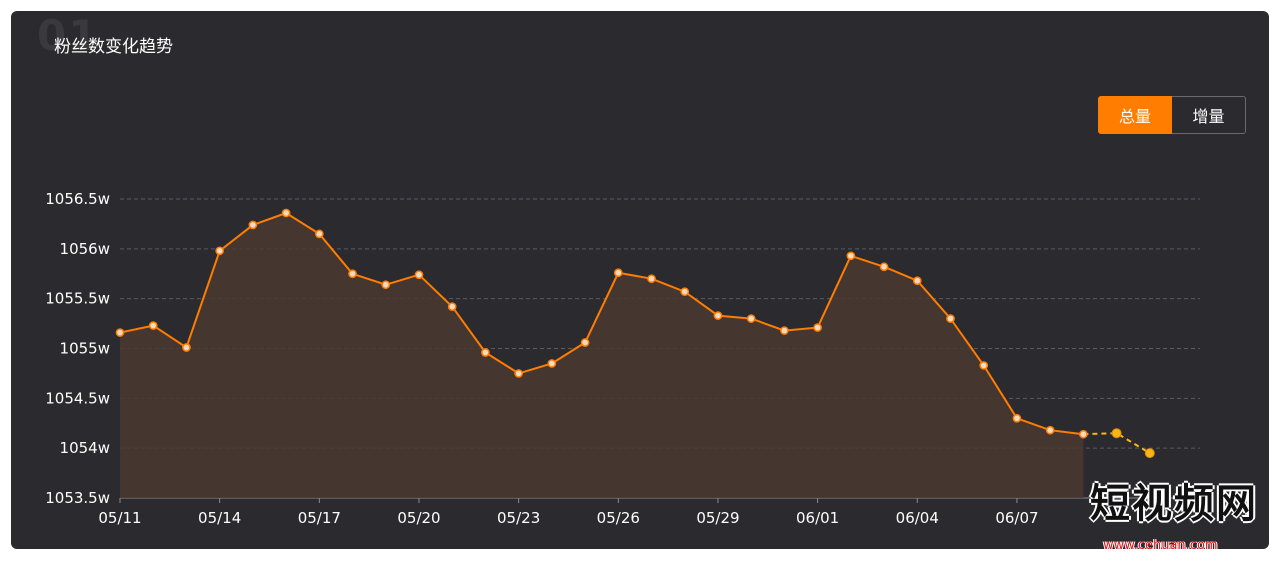 Image resolution: width=1280 pixels, height=561 pixels. I want to click on toggle-total-button: 总量, so click(1135, 115).